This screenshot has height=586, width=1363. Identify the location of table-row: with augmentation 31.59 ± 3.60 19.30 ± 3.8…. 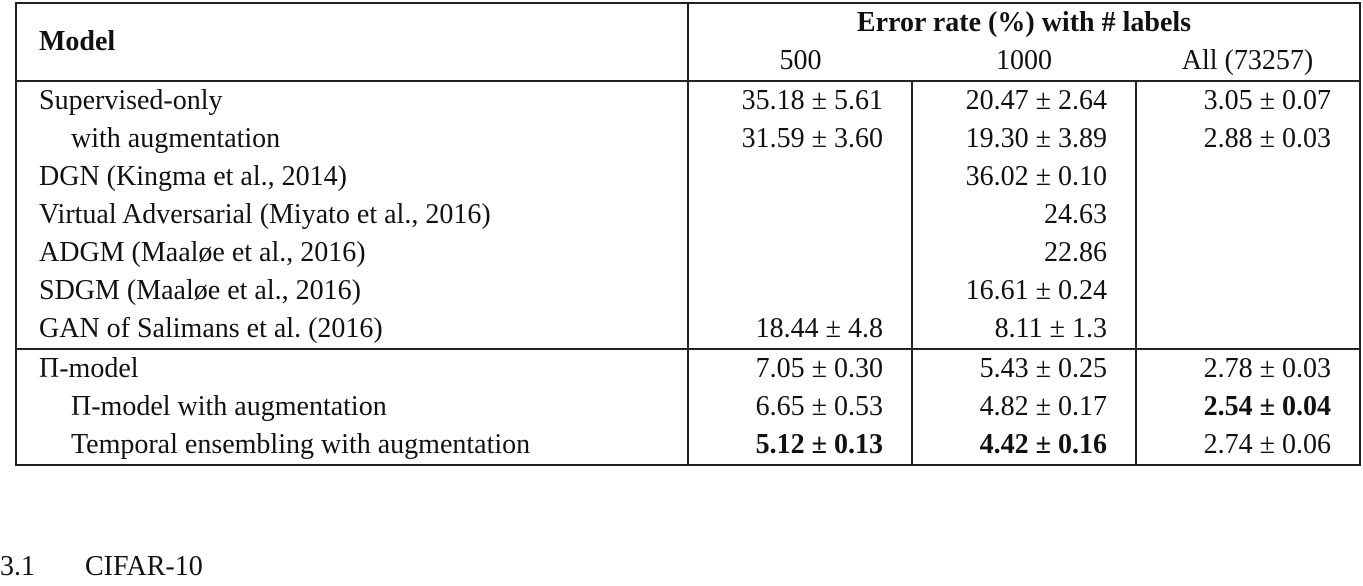
(688, 139).